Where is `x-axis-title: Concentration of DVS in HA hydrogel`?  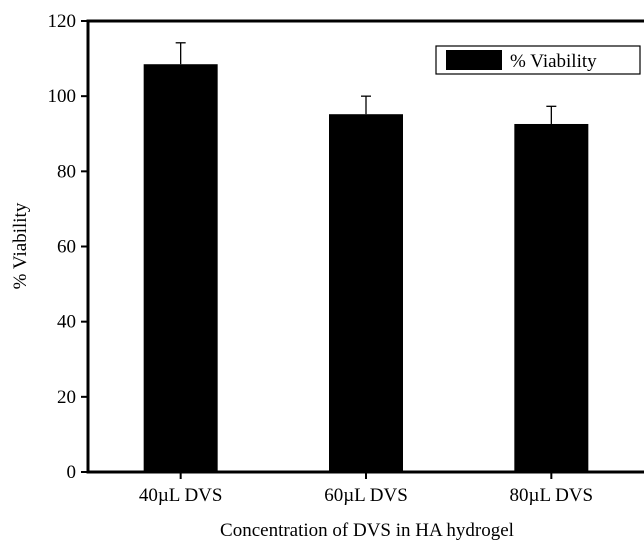
x-axis-title: Concentration of DVS in HA hydrogel is located at coordinates (367, 530).